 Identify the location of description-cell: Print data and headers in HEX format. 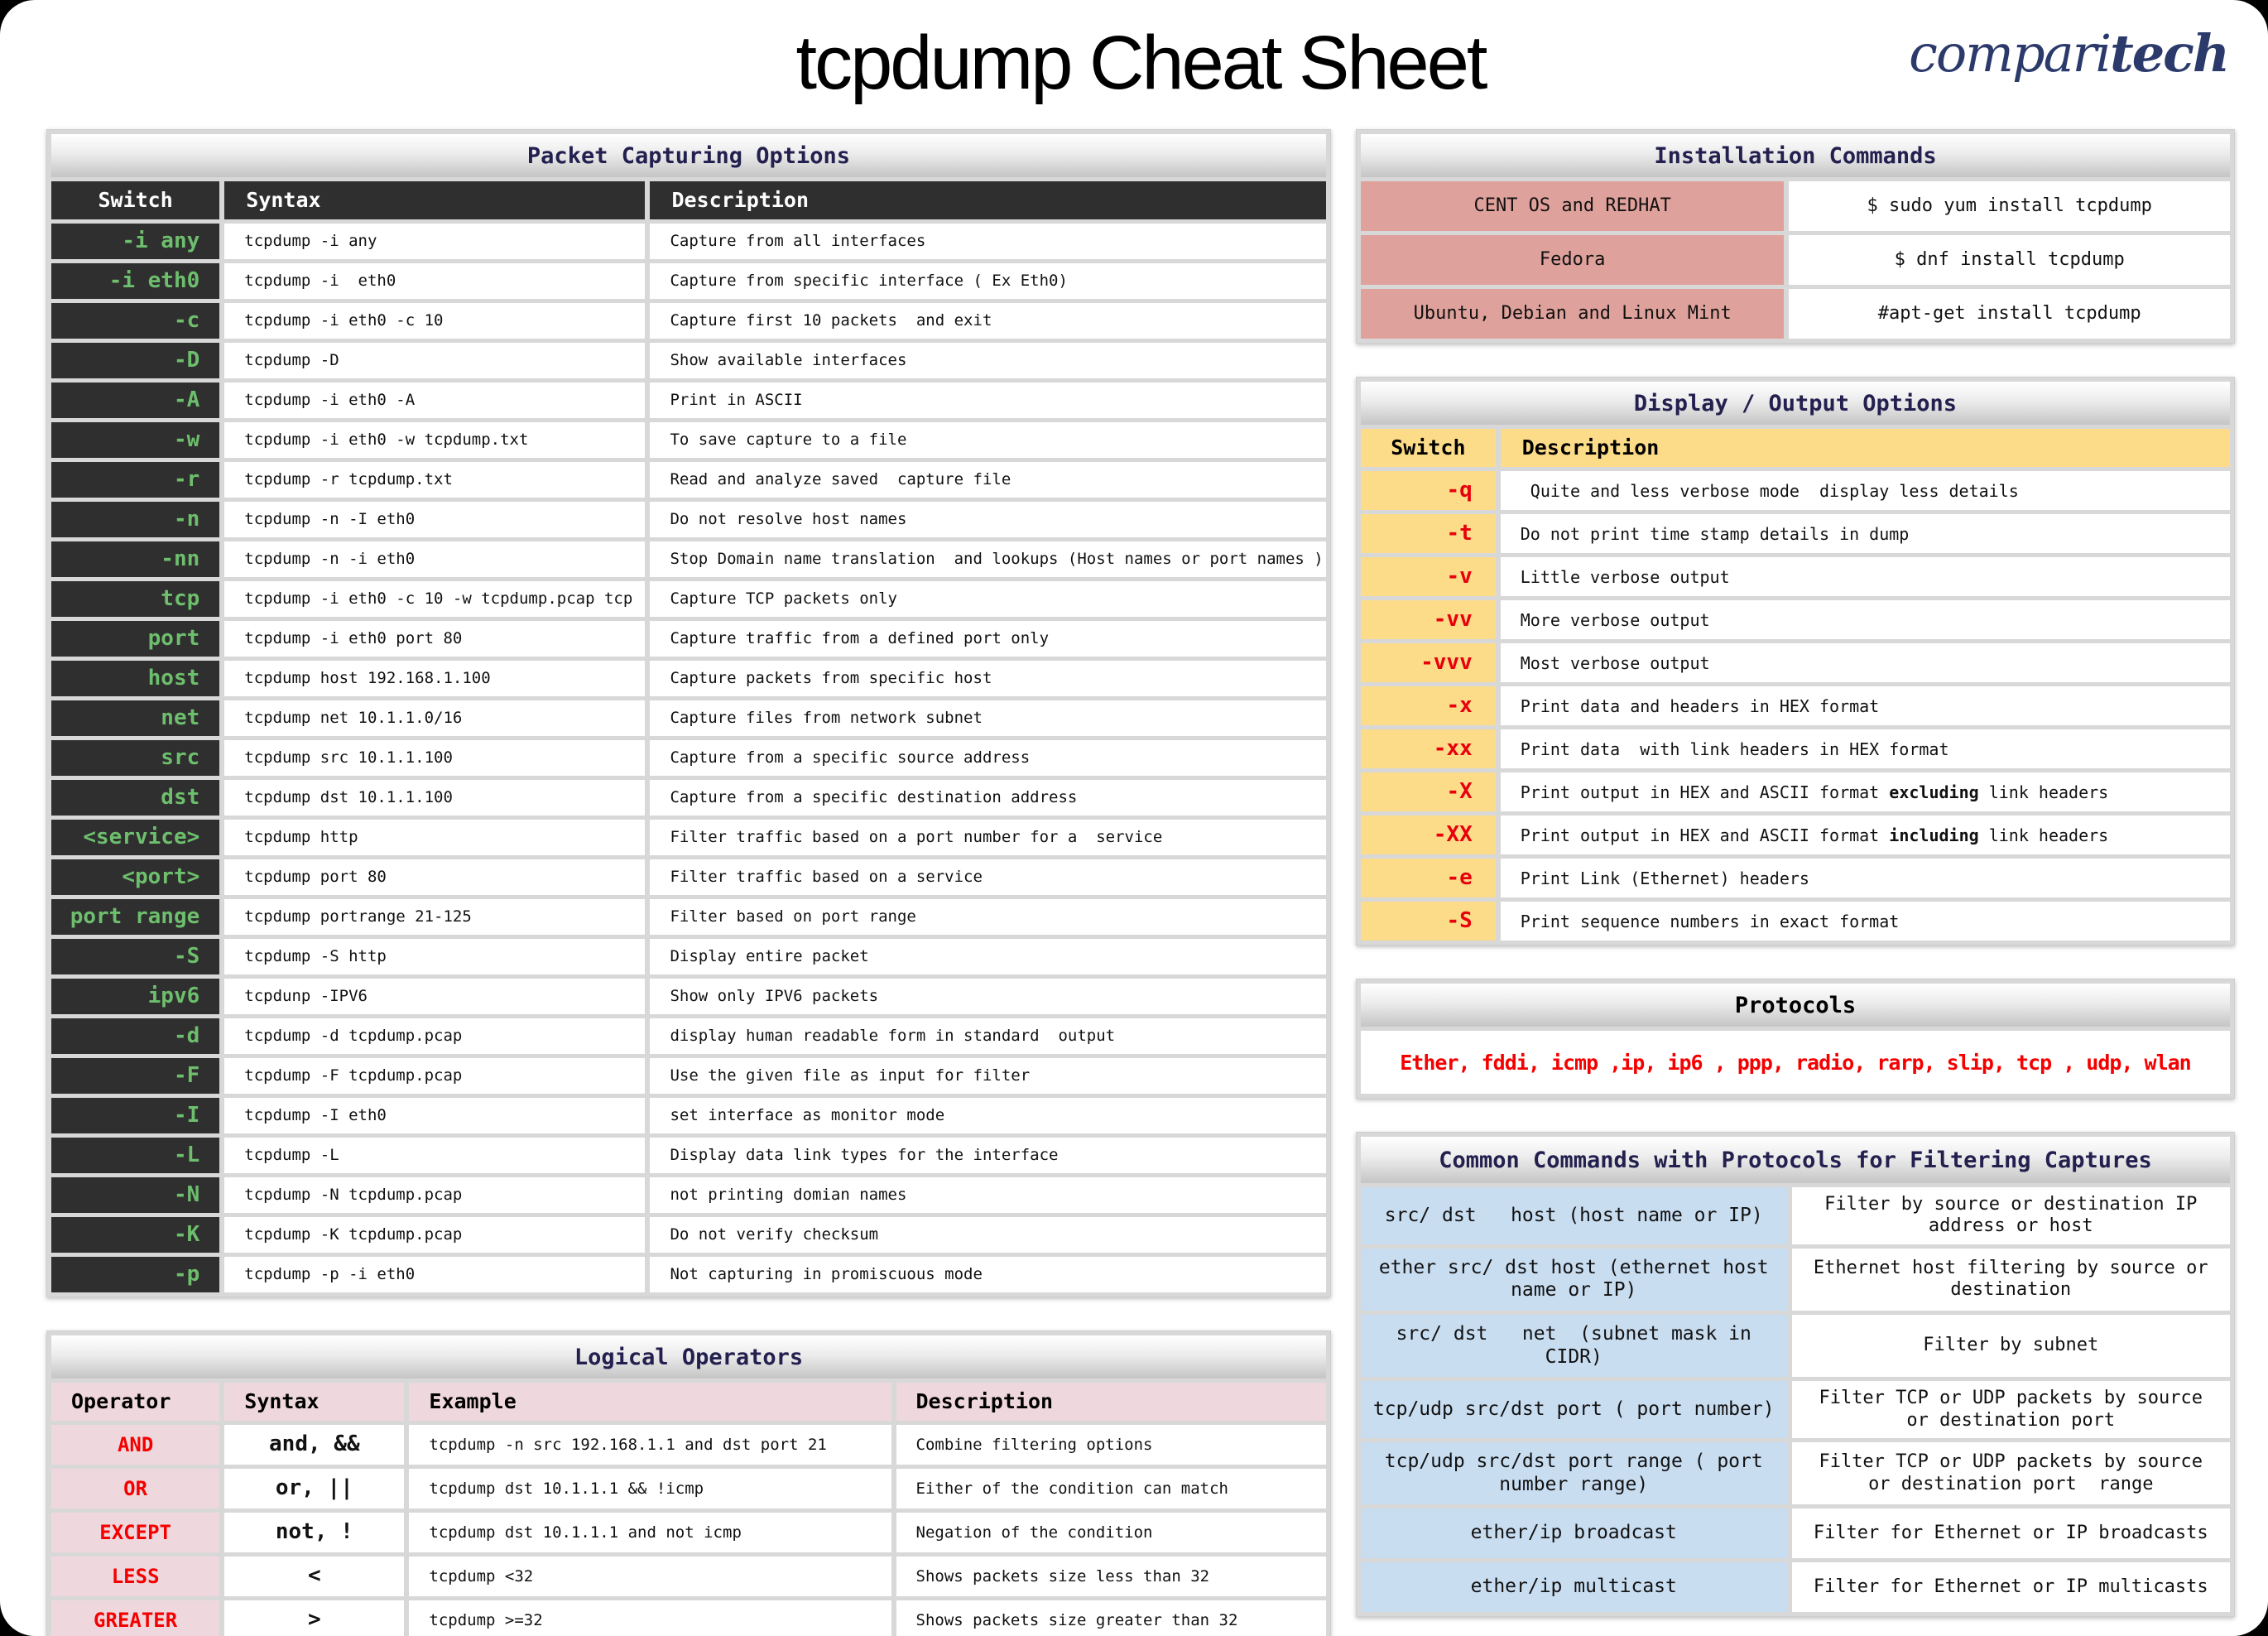
(1865, 705).